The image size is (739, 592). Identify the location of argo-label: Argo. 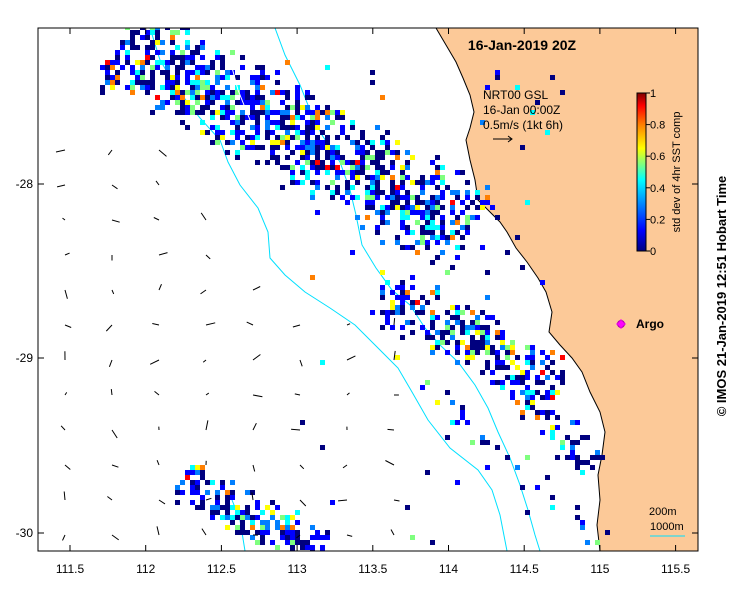
(650, 324).